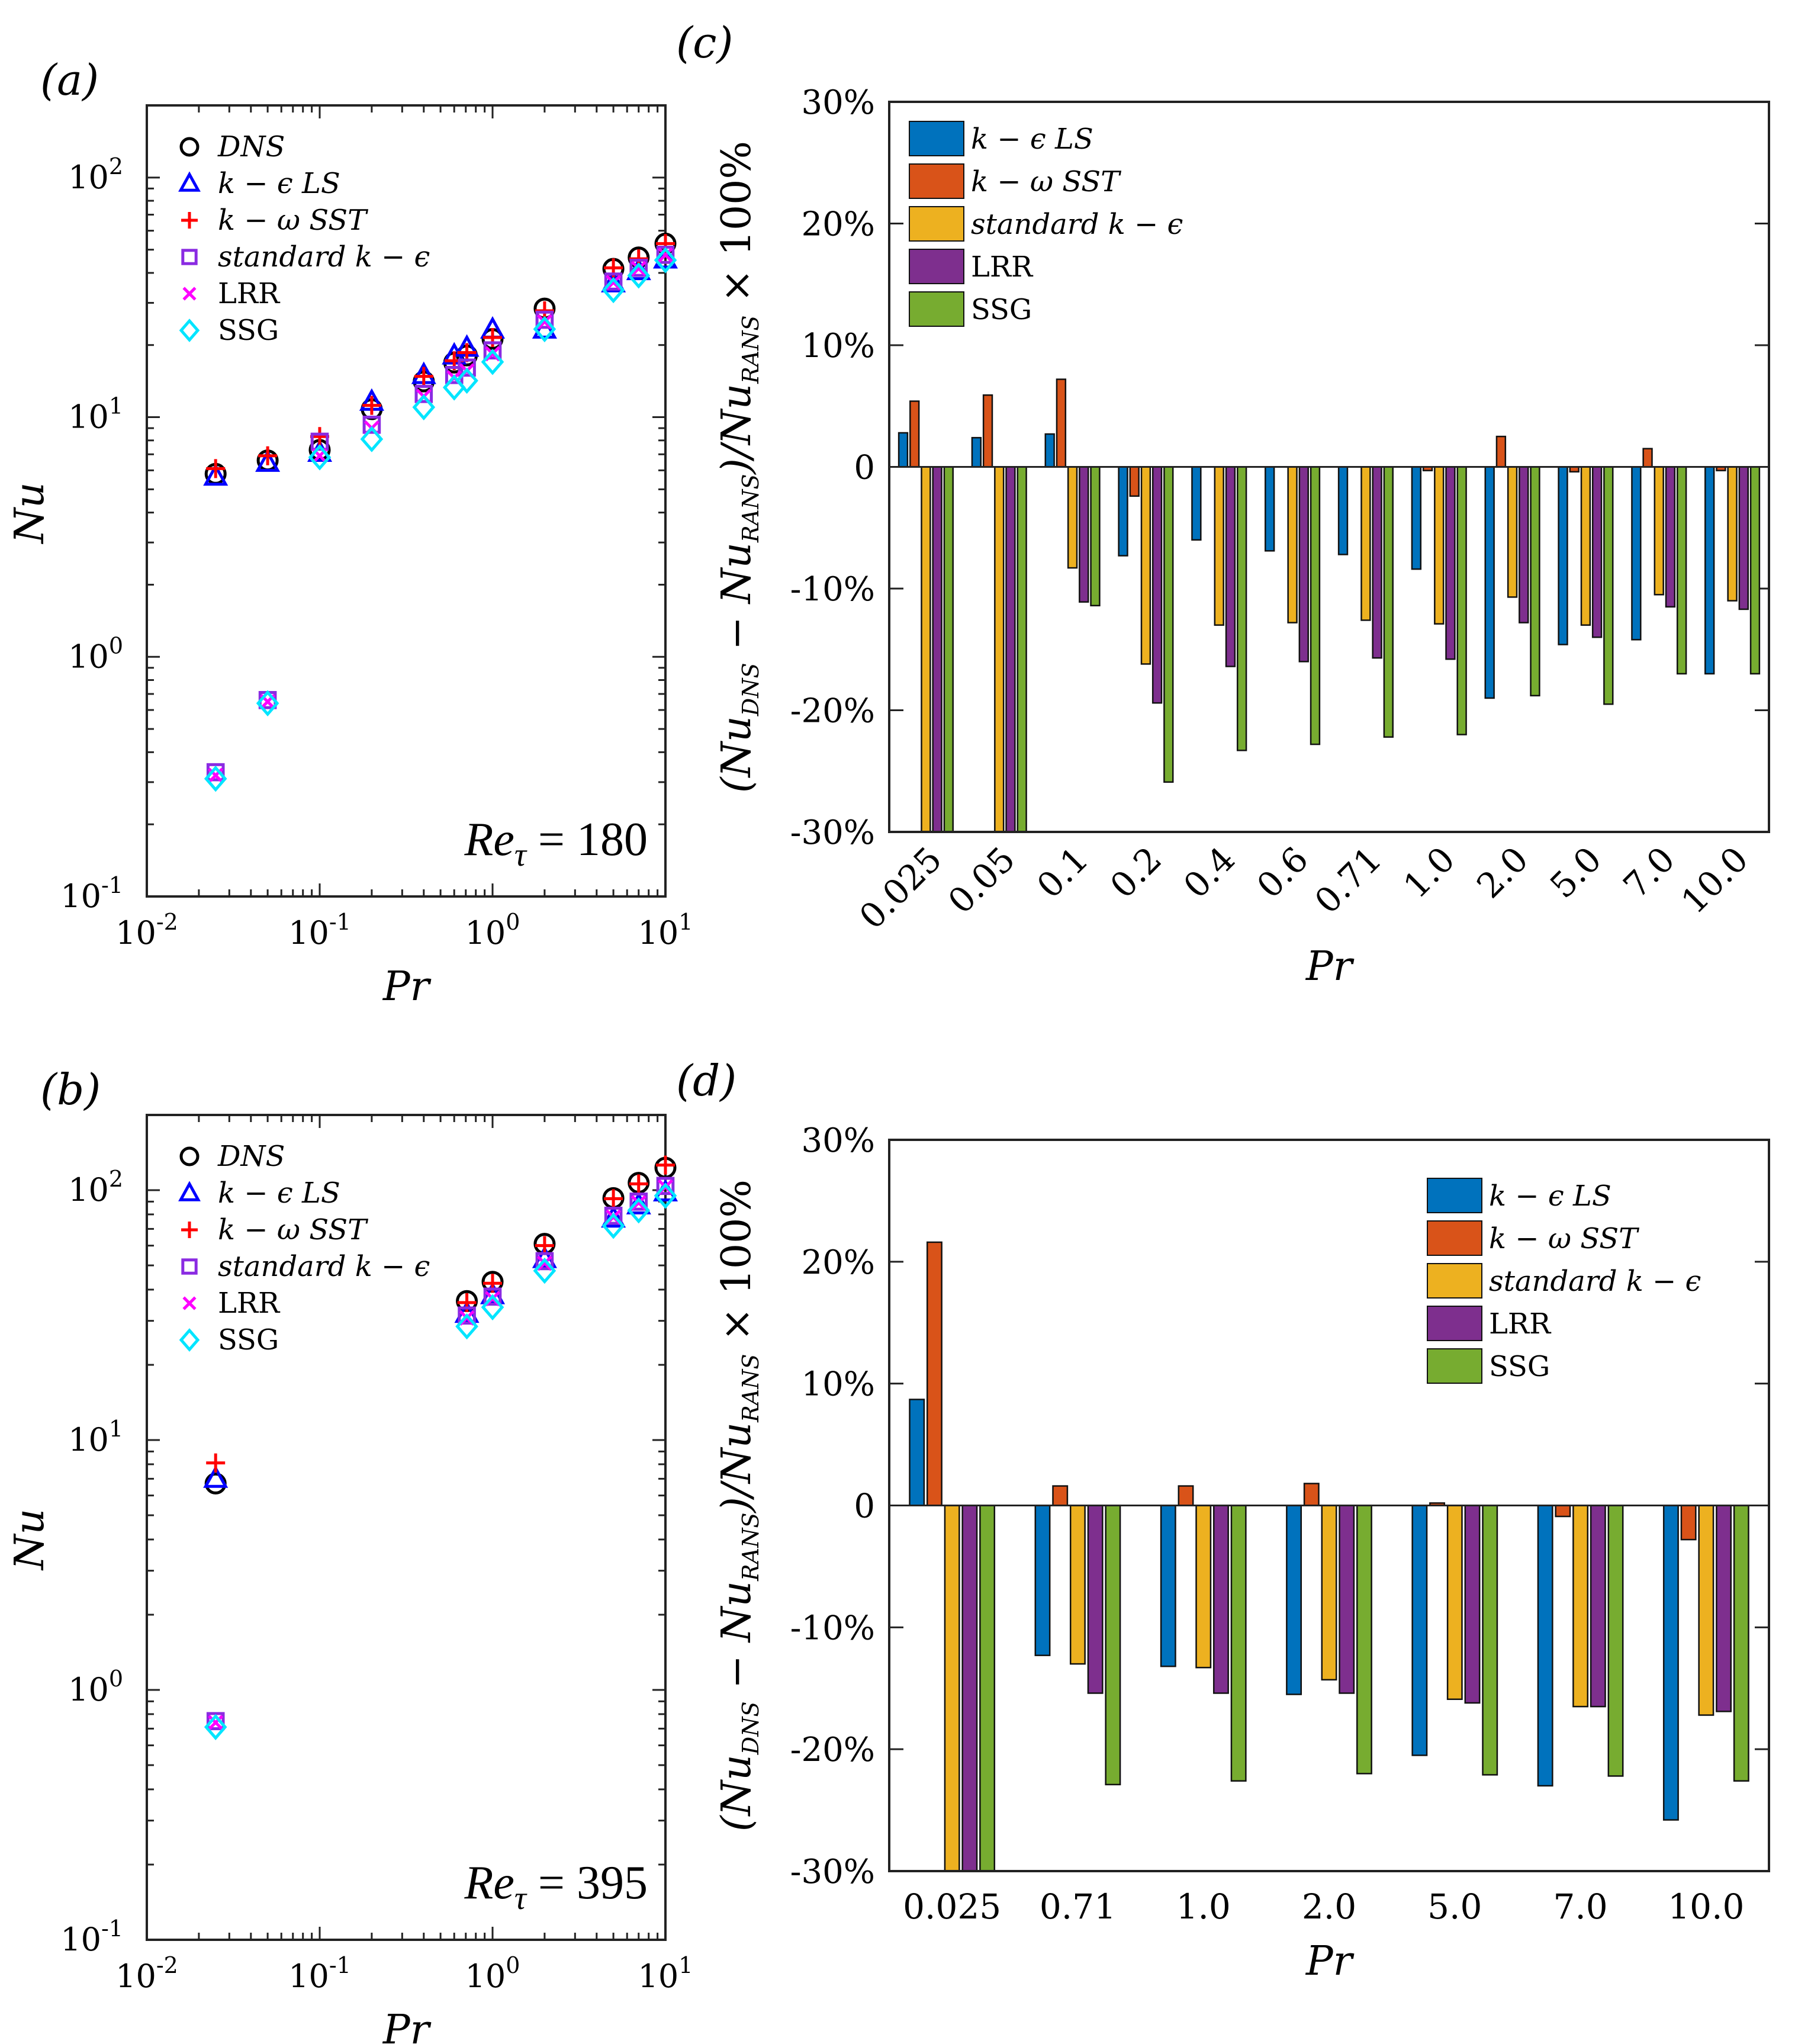 The height and width of the screenshot is (2044, 1811). Describe the element at coordinates (665, 930) in the screenshot. I see `x-tick-label-3: 10¹` at that location.